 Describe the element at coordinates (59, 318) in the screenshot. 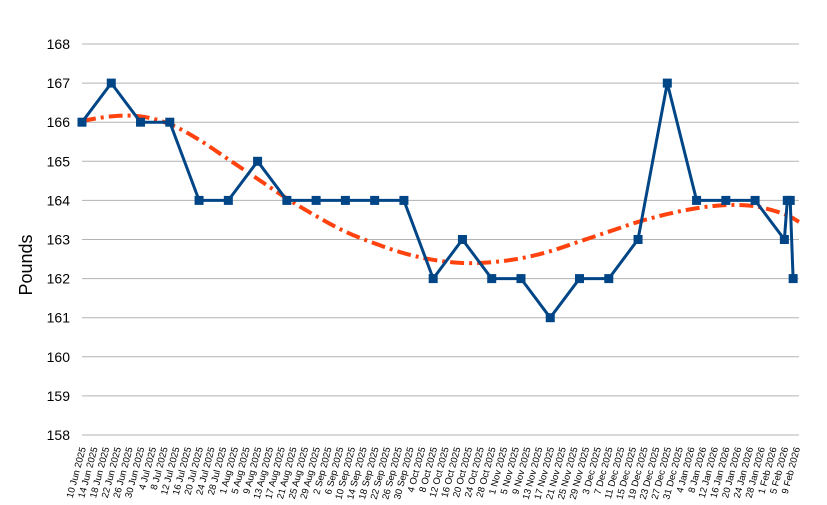

I see `y-tick-label: 161` at that location.